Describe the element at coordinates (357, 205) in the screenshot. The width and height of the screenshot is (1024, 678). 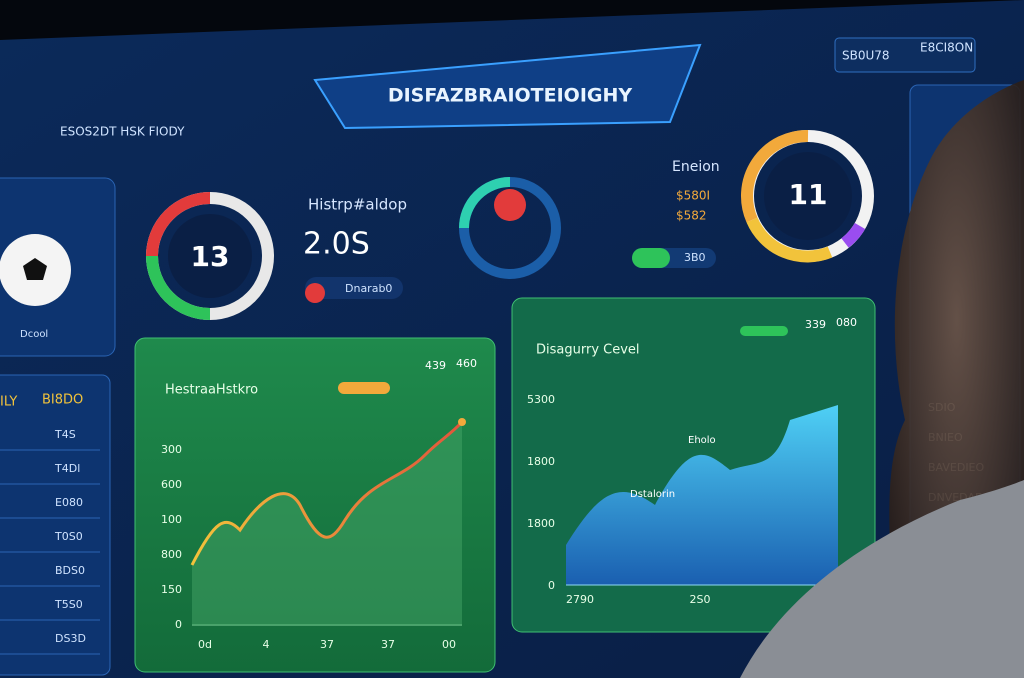
I see `stat-label: Histrp#aldop` at that location.